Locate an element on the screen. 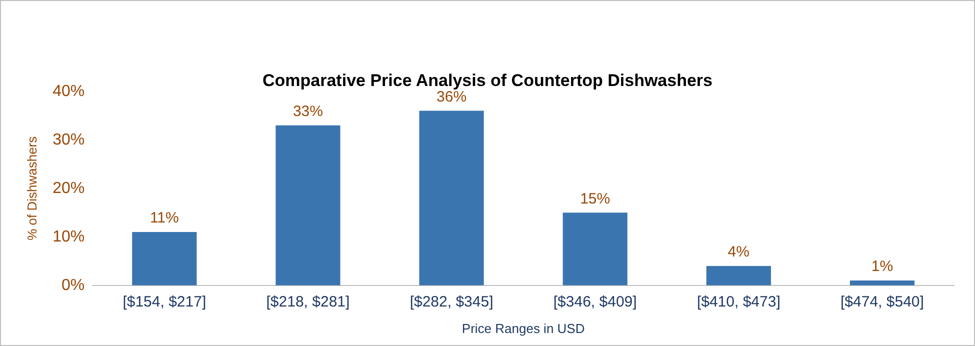 This screenshot has height=346, width=975. y-tick-label: 20% is located at coordinates (68, 188).